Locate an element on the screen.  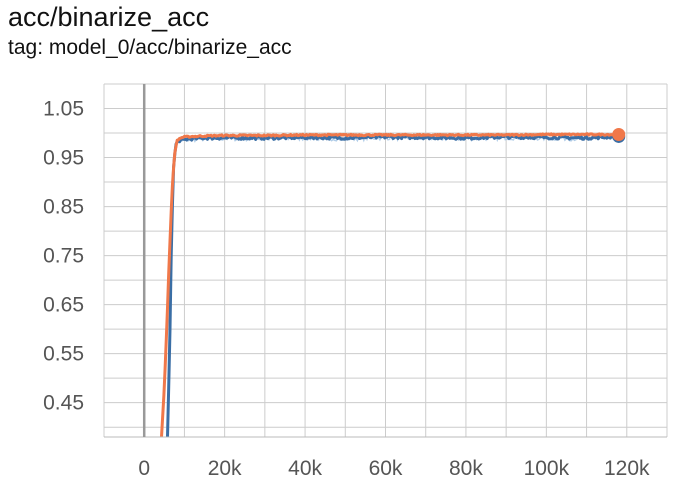
chart-tag: tag: model_0/acc/binarize_acc is located at coordinates (150, 47).